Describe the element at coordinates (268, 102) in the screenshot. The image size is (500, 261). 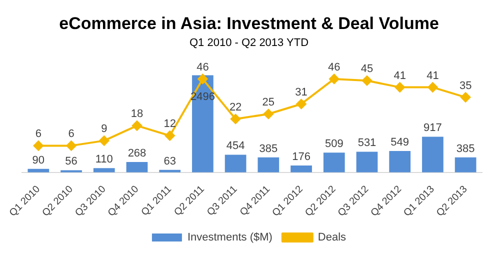
I see `data-label: 25` at that location.